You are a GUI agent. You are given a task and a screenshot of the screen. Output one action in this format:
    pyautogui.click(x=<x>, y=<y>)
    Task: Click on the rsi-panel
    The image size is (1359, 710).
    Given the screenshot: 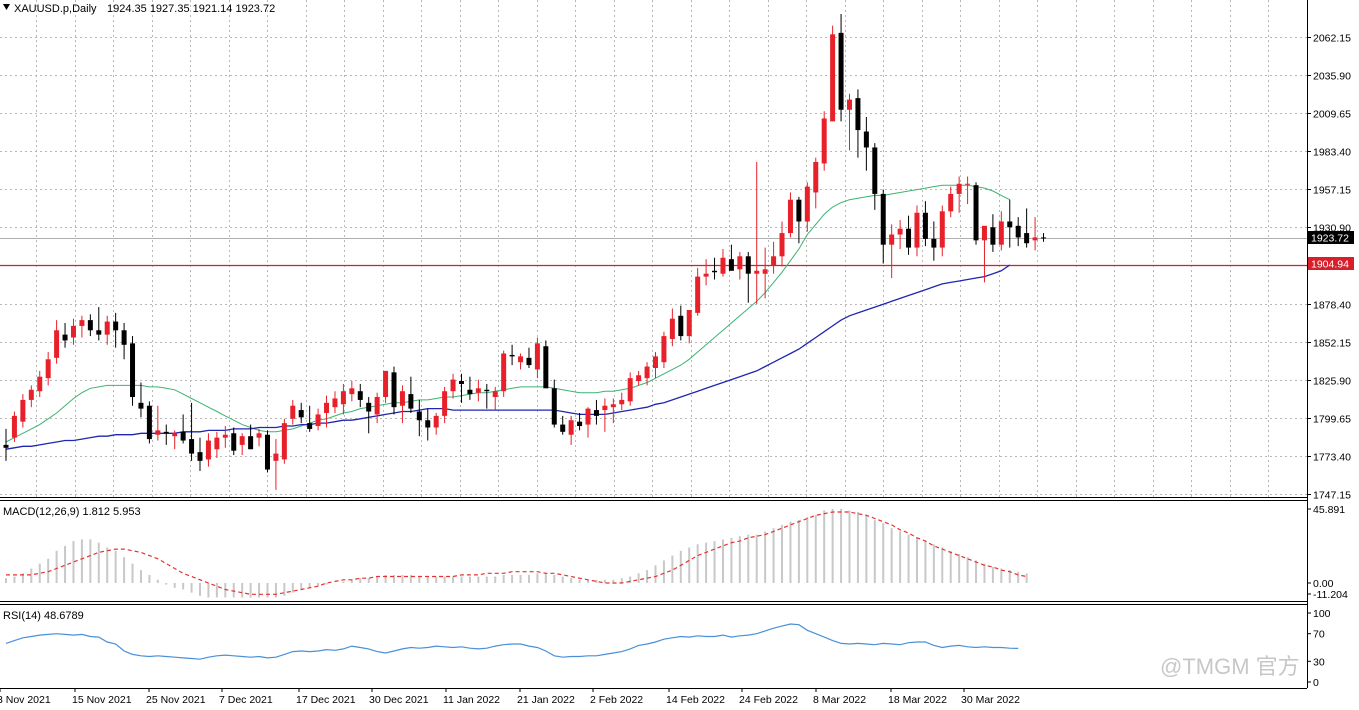 What is the action you would take?
    pyautogui.click(x=512, y=641)
    